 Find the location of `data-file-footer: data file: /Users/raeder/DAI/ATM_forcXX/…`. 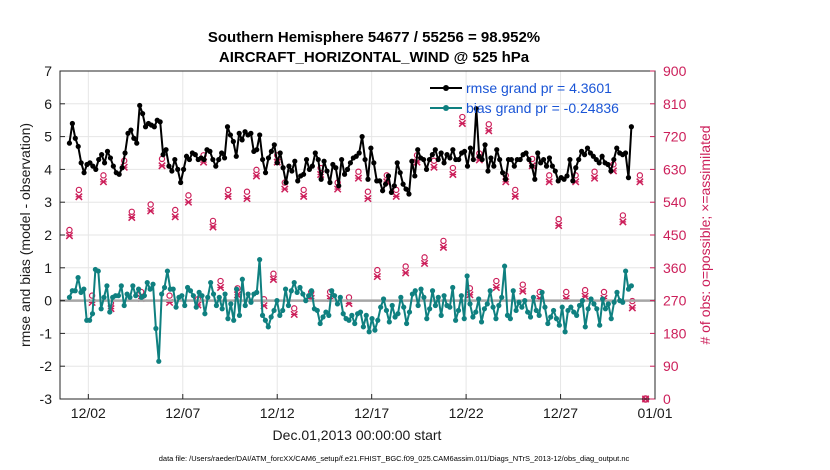

data-file-footer: data file: /Users/raeder/DAI/ATM_forcXX/… is located at coordinates (394, 458).